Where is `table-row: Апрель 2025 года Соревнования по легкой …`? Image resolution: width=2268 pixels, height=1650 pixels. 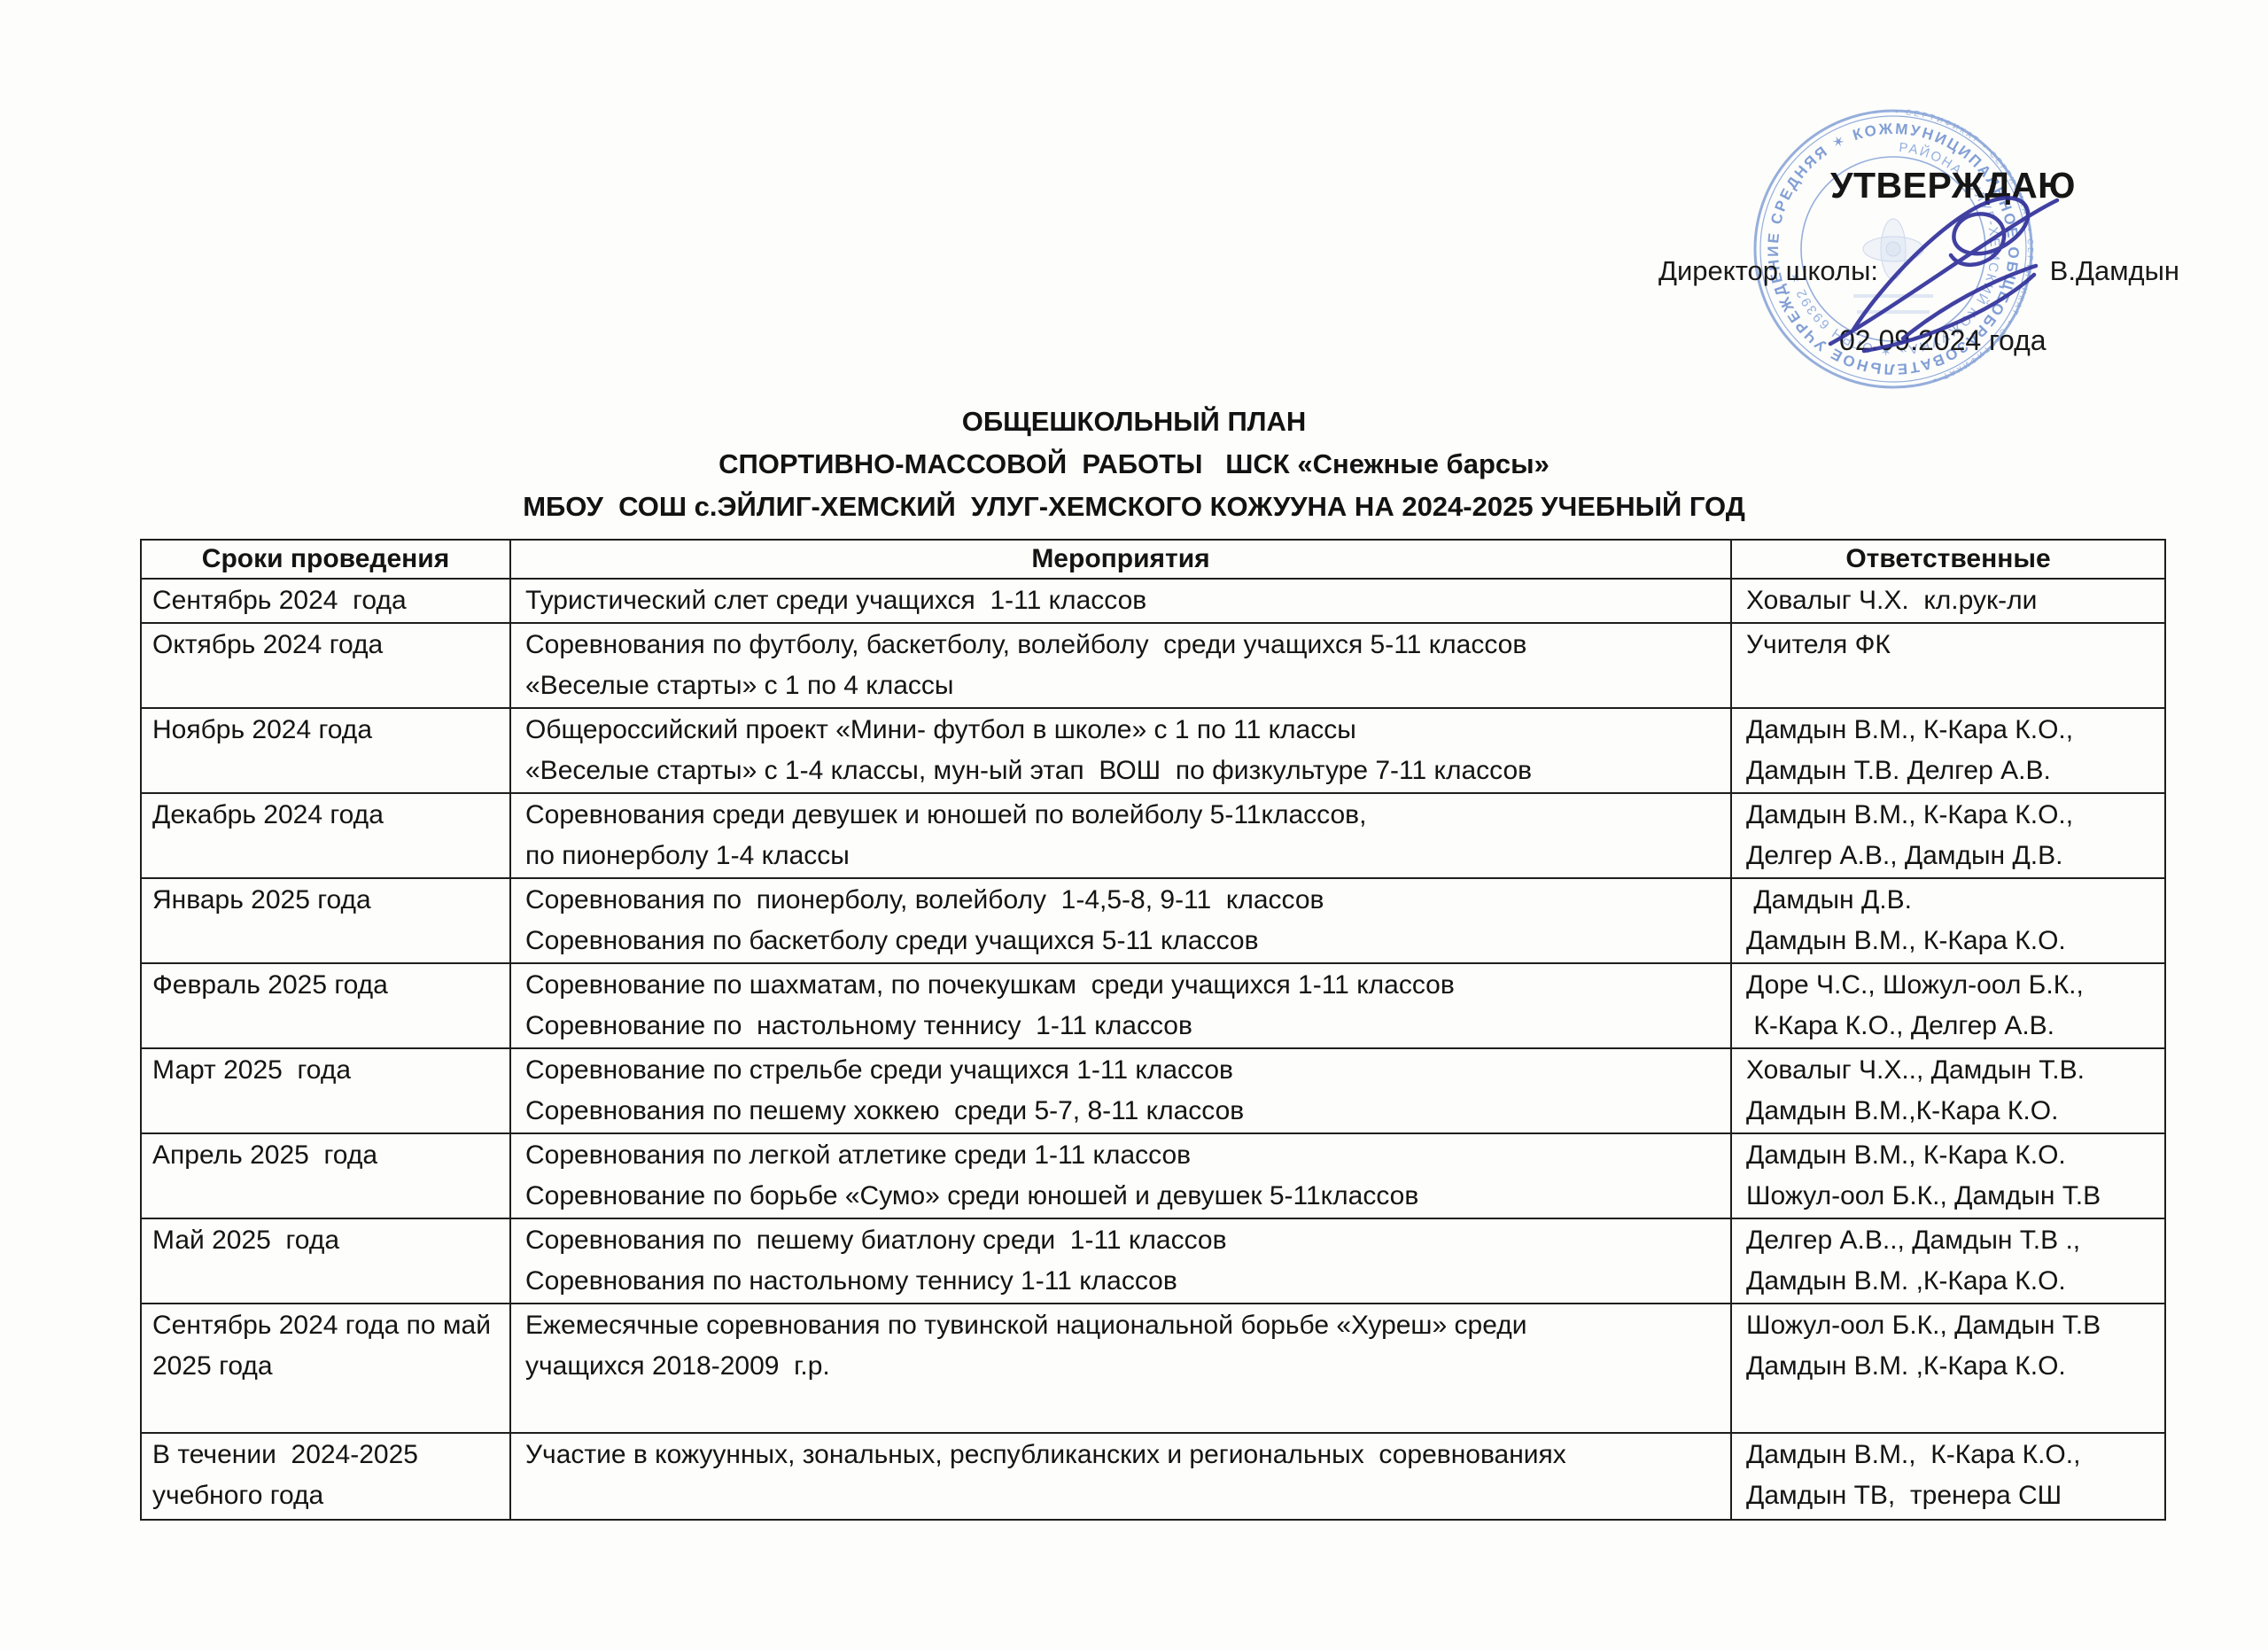 table-row: Апрель 2025 года Соревнования по легкой … is located at coordinates (1153, 1175).